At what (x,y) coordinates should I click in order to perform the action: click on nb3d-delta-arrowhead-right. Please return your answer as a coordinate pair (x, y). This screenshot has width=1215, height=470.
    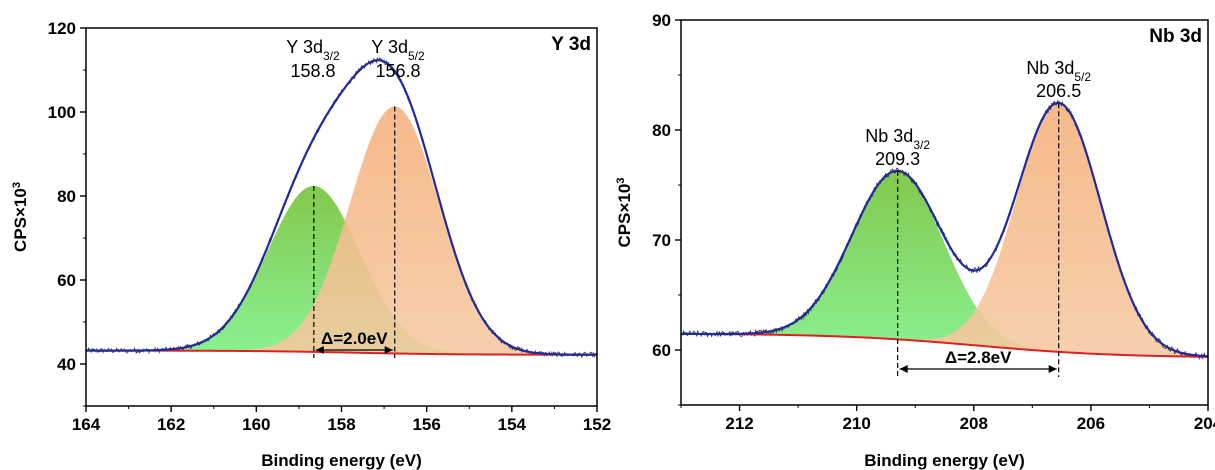
    Looking at the image, I should click on (1052, 369).